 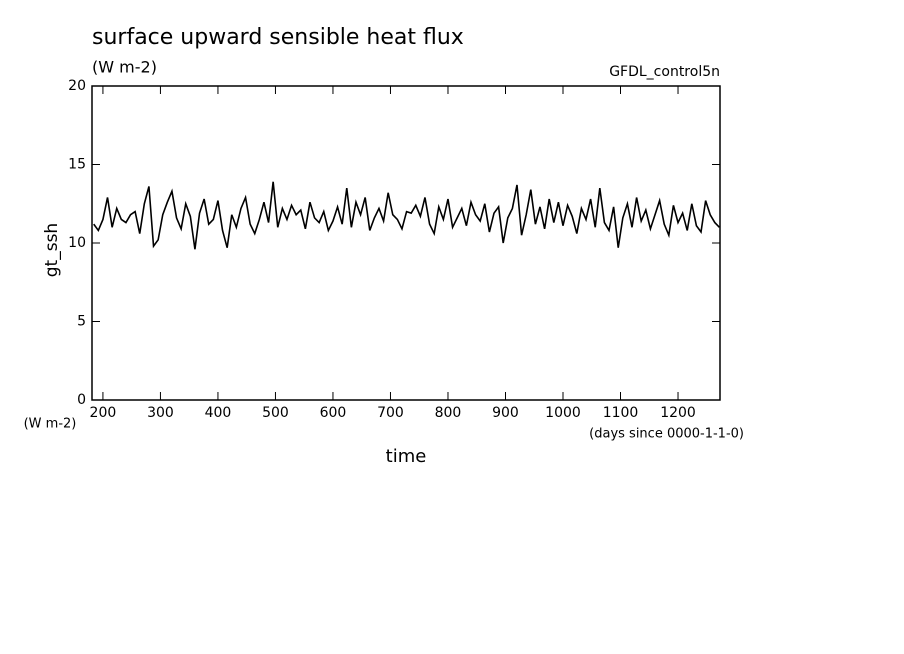 I want to click on x-tick-label: 400, so click(x=218, y=413).